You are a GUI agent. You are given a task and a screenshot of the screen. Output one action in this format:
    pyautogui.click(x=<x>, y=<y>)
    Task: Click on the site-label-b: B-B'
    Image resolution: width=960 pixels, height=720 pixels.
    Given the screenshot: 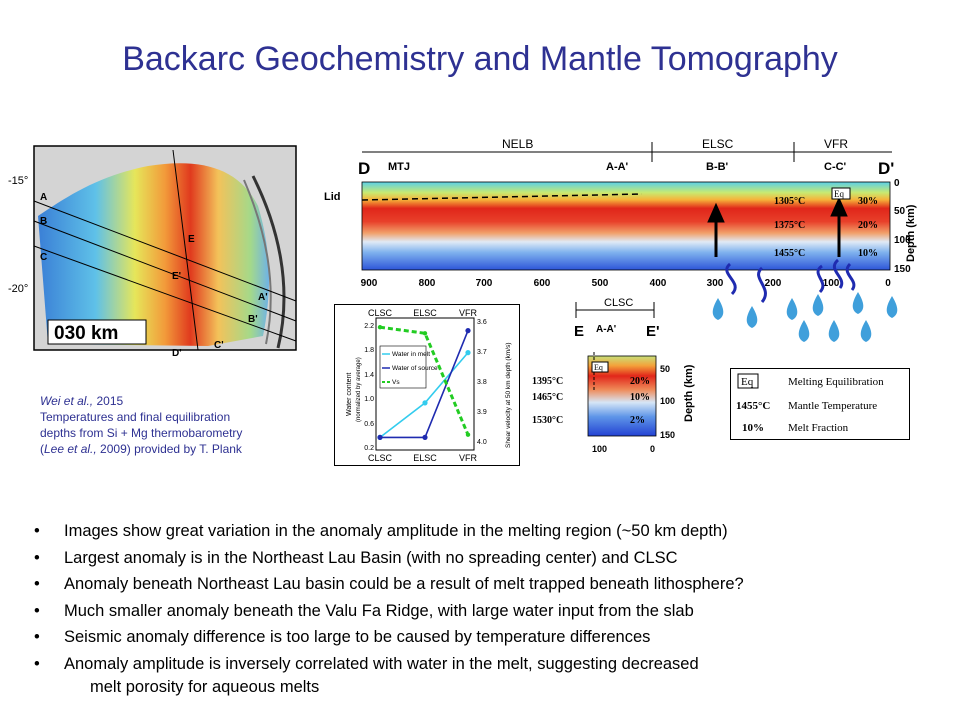 What is the action you would take?
    pyautogui.click(x=717, y=167)
    